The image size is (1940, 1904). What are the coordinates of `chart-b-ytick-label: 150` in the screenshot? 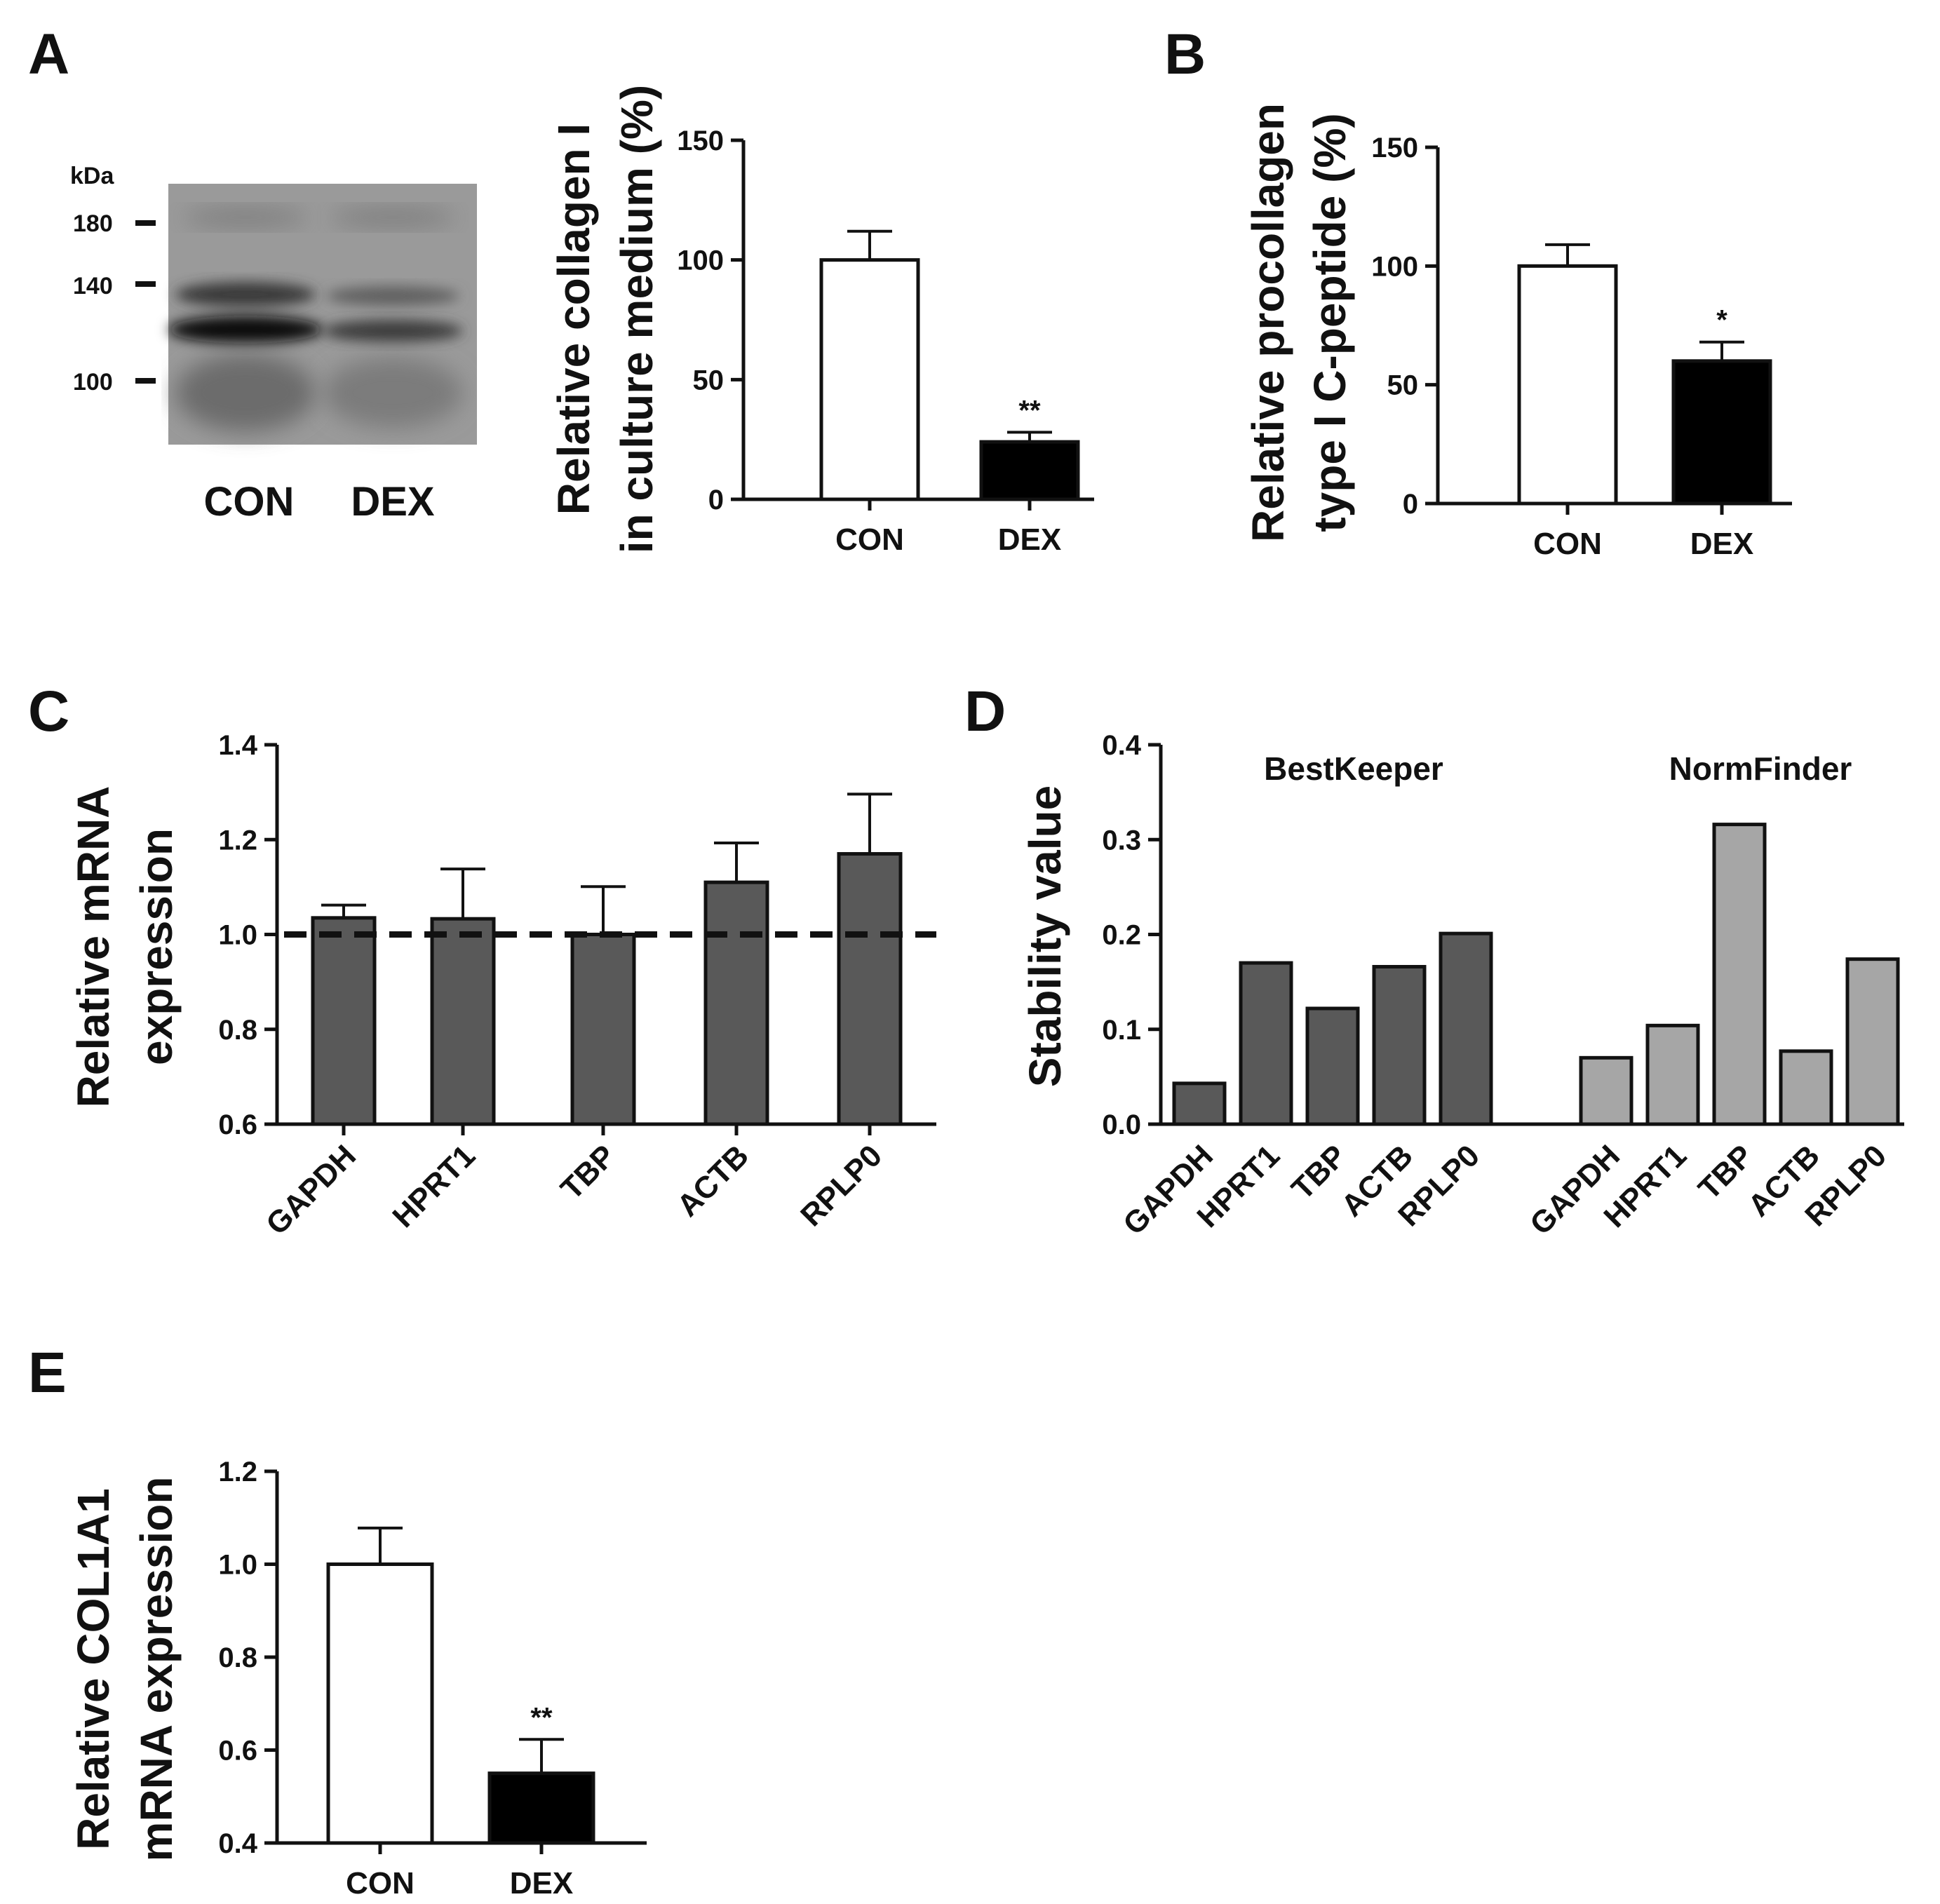 It's located at (1394, 148).